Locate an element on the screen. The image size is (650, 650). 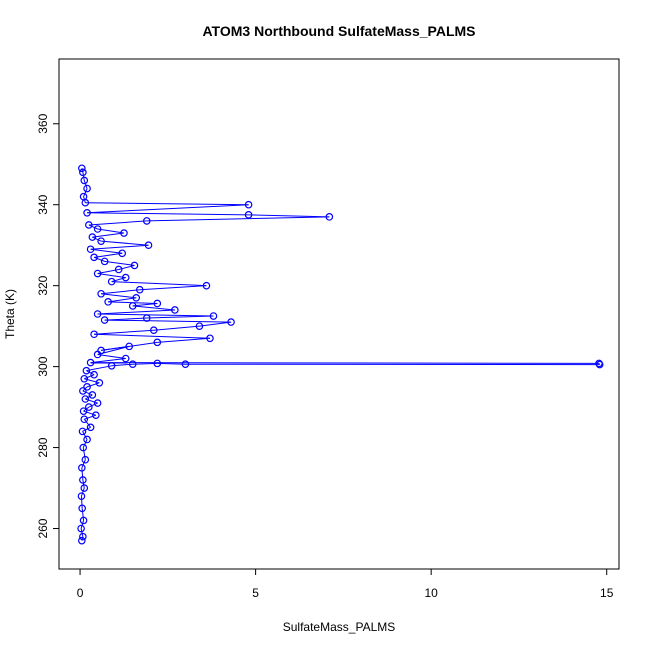
chart-title: ATOM3 Northbound SulfateMass_PALMS is located at coordinates (338, 31).